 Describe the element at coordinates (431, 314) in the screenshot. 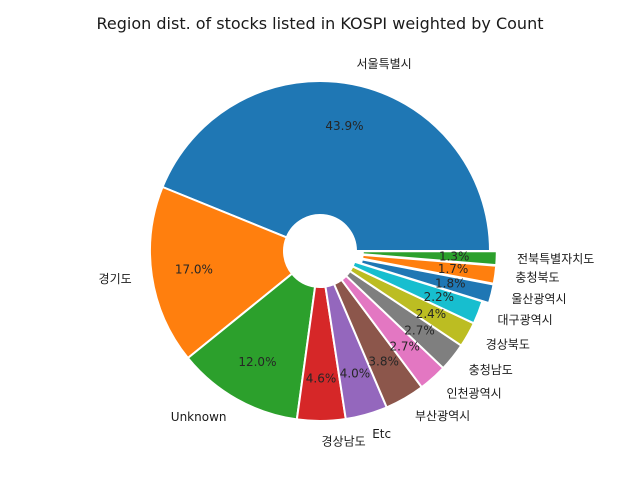

I see `slice-percent-label: 2.4%` at that location.